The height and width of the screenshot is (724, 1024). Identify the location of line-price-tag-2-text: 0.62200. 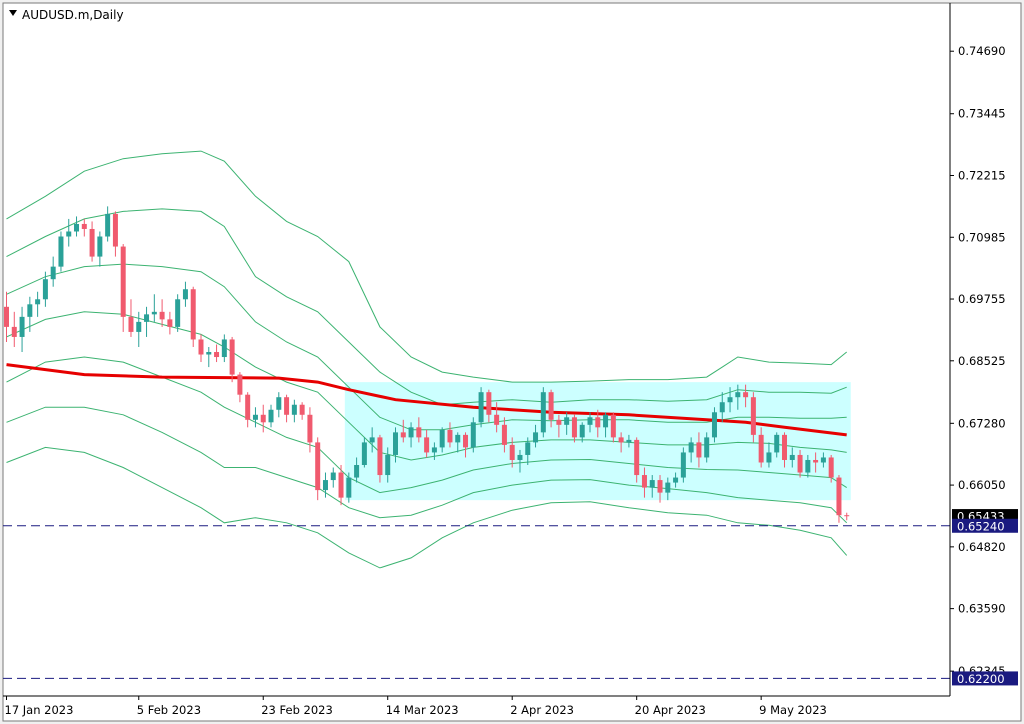
(981, 679).